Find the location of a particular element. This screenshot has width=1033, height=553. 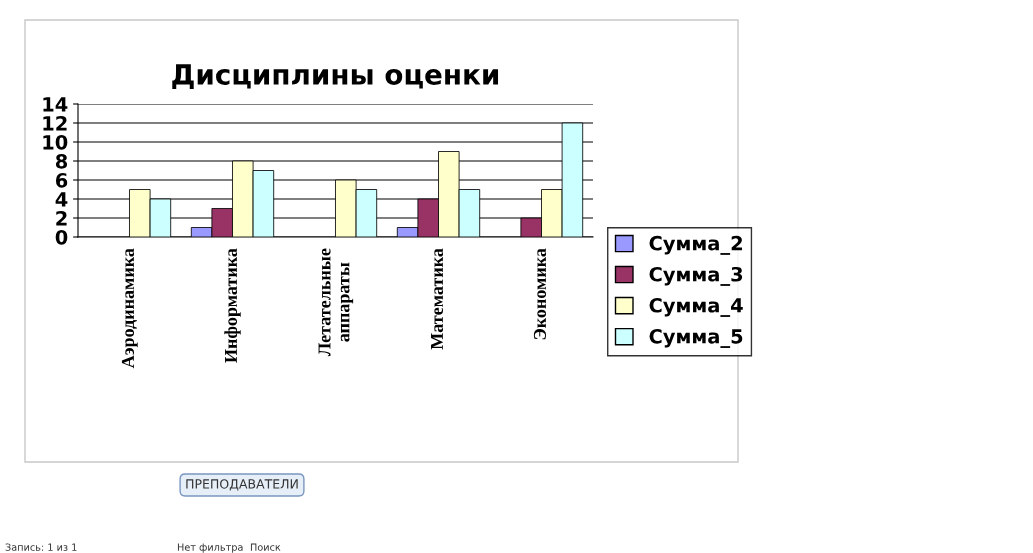

y-tick-label: 10 is located at coordinates (55, 142).